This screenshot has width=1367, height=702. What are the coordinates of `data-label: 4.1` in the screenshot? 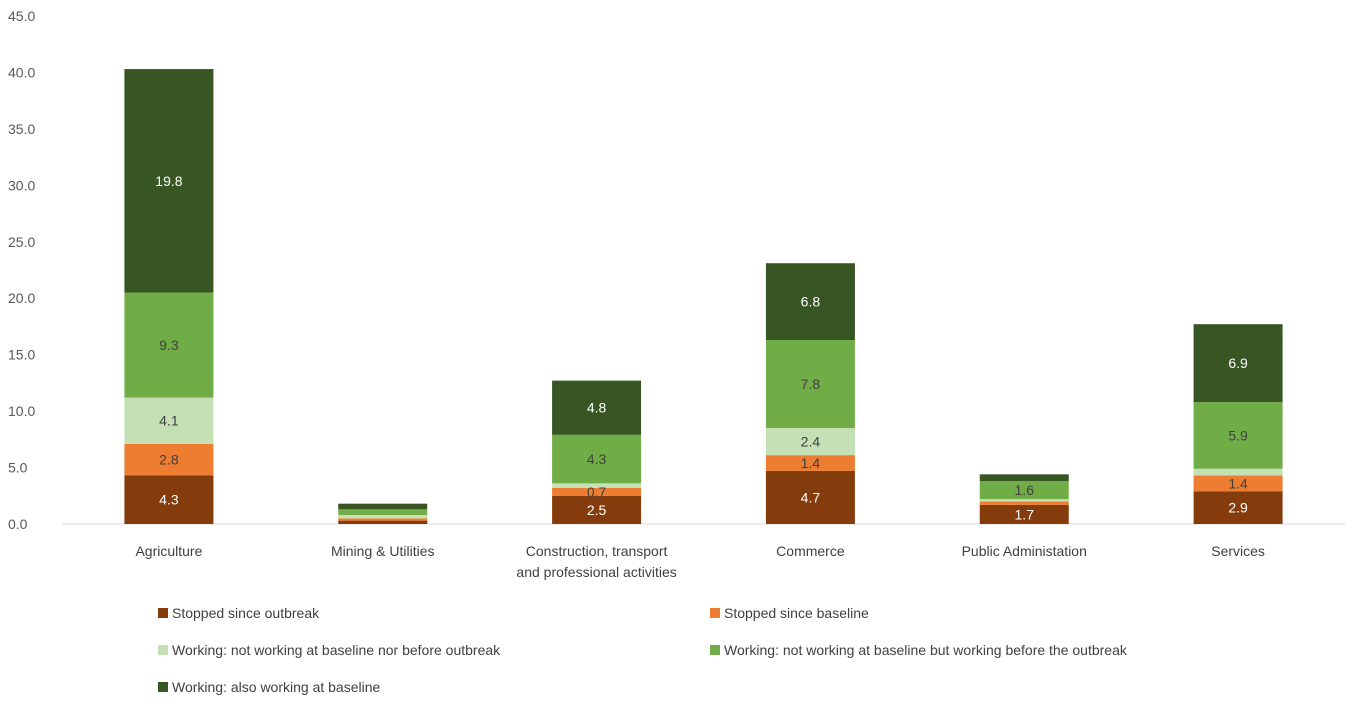 It's located at (169, 421).